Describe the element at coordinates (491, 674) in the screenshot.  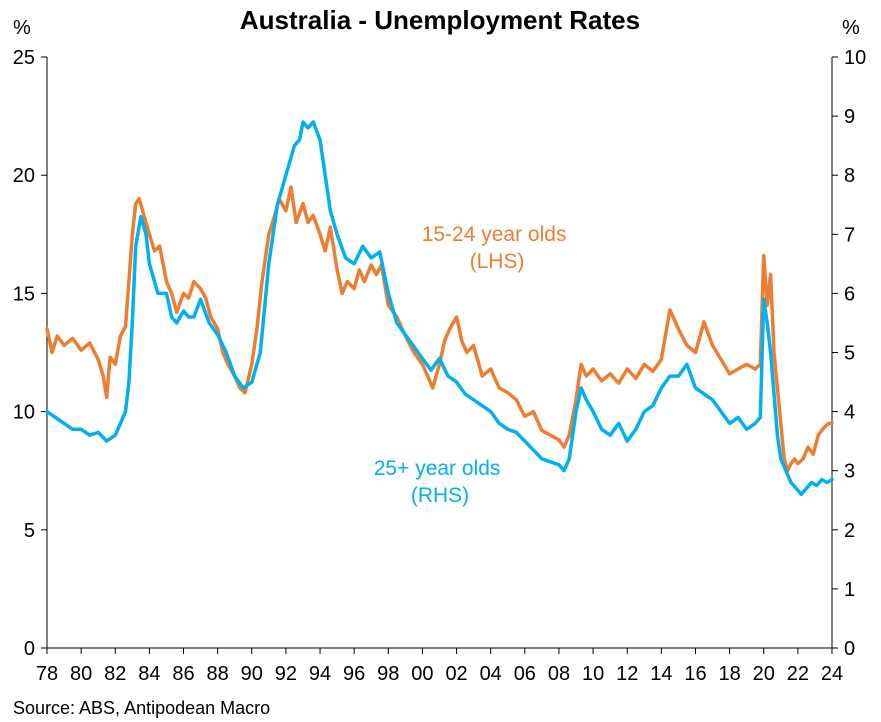
I see `x-tick-label: 04` at that location.